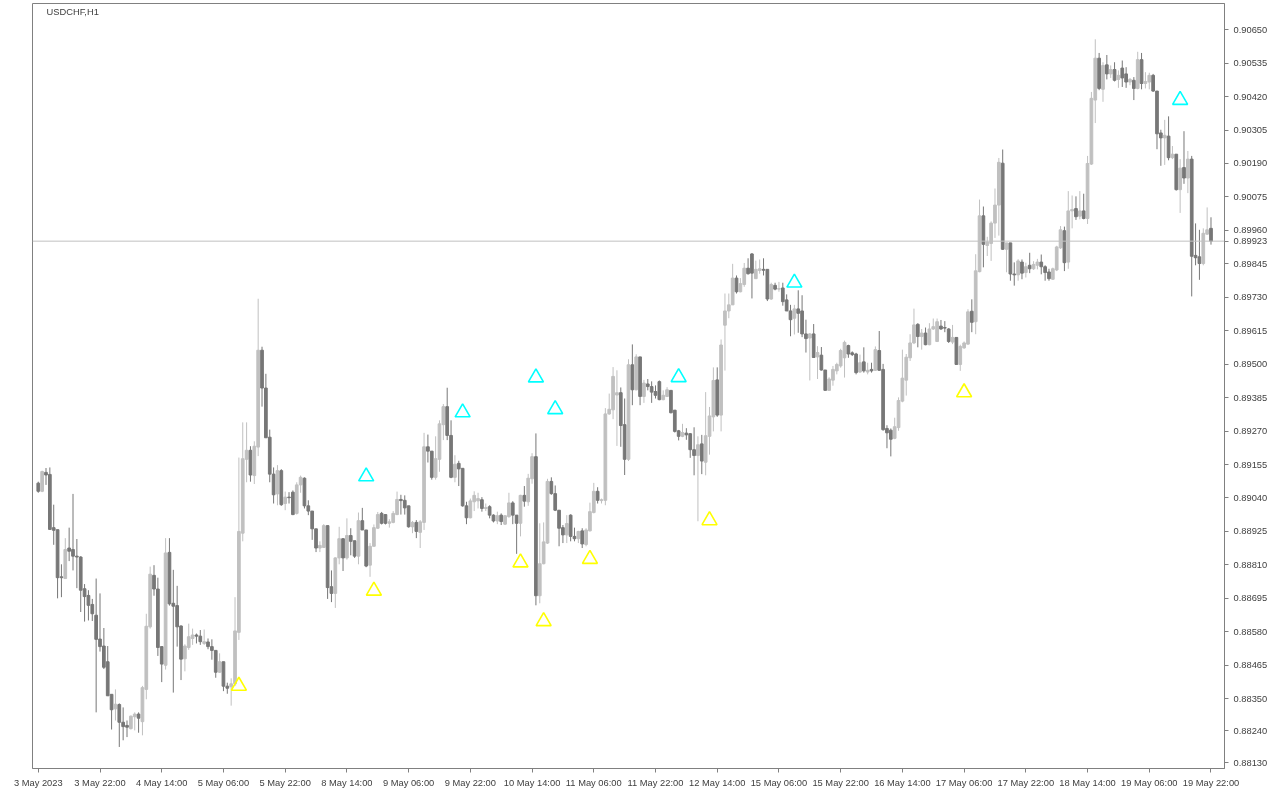 The image size is (1280, 800). I want to click on x-tick-label: 8 May 14:00, so click(347, 782).